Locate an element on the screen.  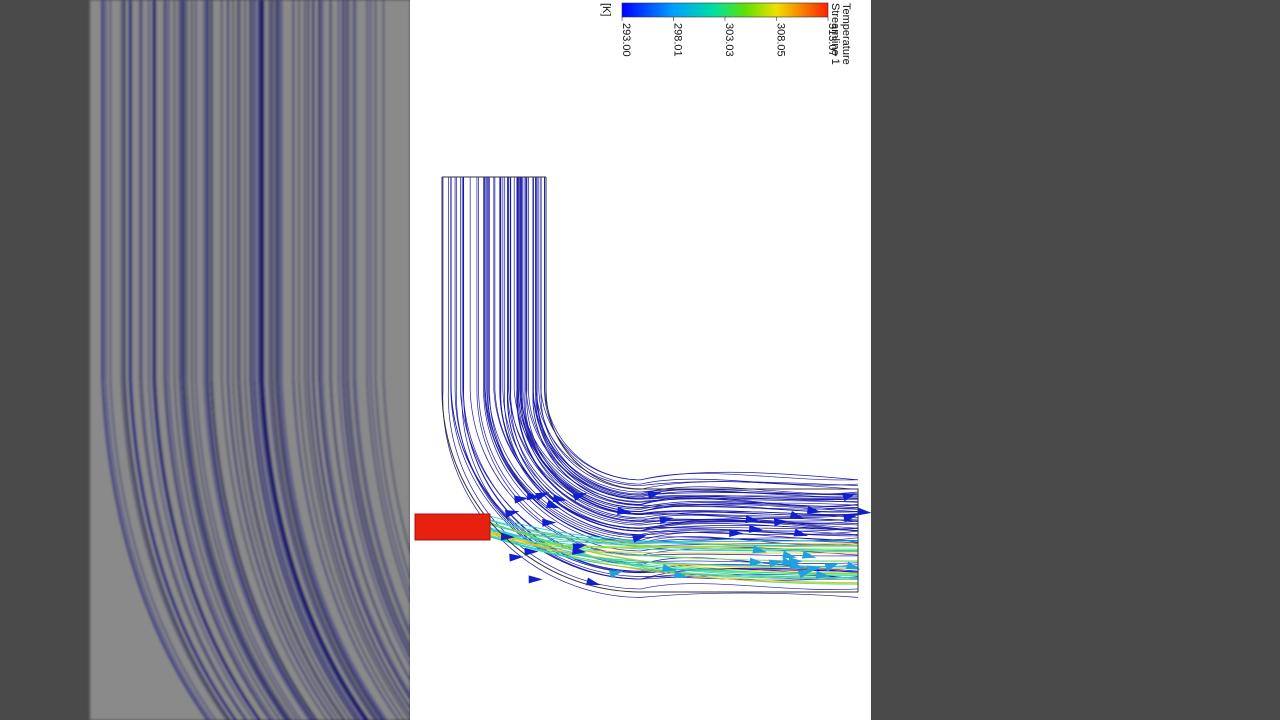
hot-inlet is located at coordinates (452, 527).